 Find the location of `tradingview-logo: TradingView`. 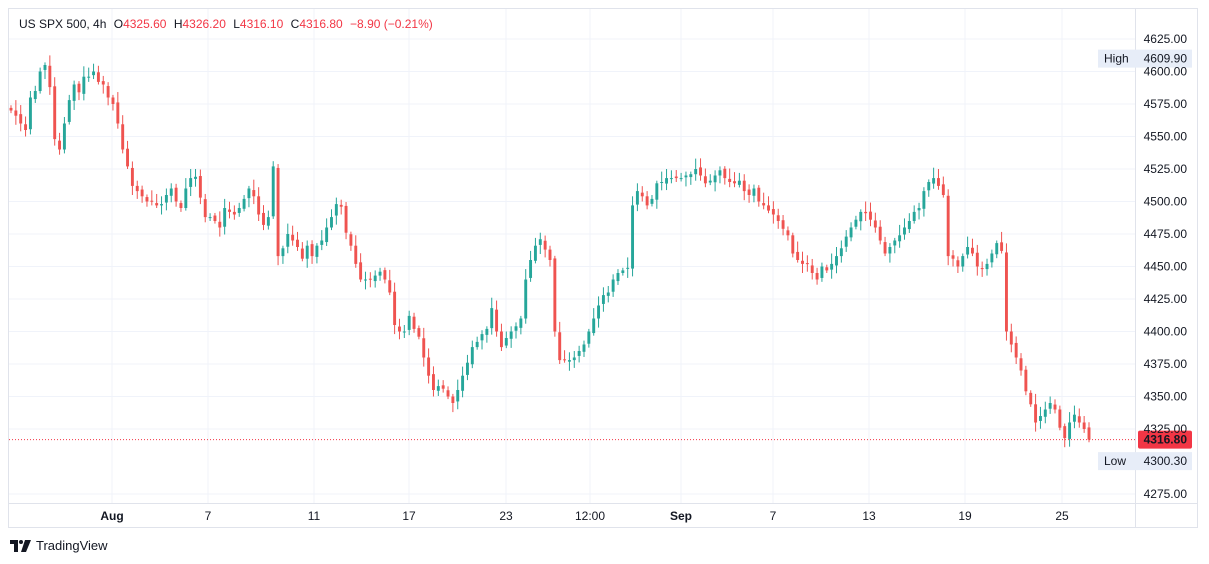

tradingview-logo: TradingView is located at coordinates (59, 545).